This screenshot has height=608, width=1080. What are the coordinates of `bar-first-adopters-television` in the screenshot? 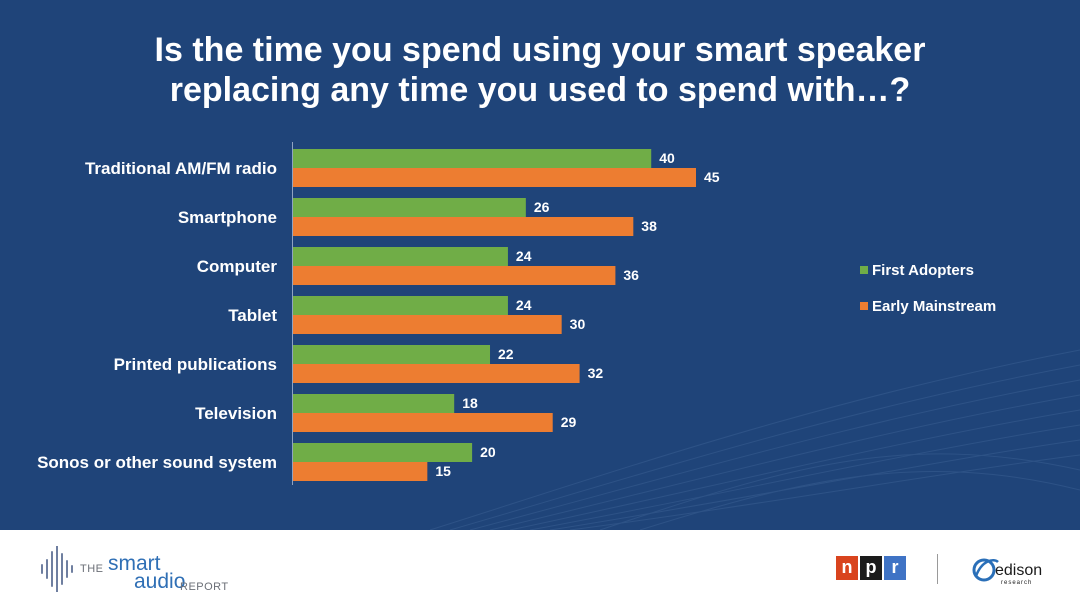 It's located at (374, 403).